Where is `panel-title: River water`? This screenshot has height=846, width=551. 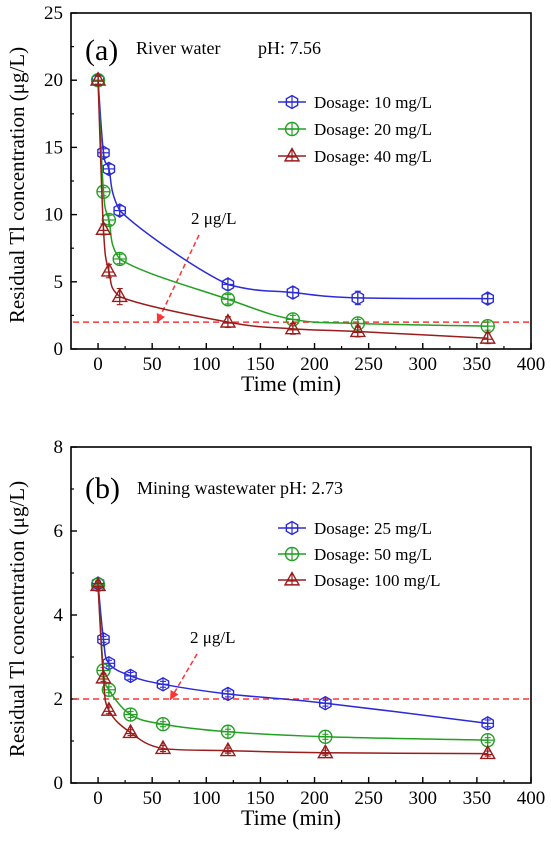 panel-title: River water is located at coordinates (178, 48).